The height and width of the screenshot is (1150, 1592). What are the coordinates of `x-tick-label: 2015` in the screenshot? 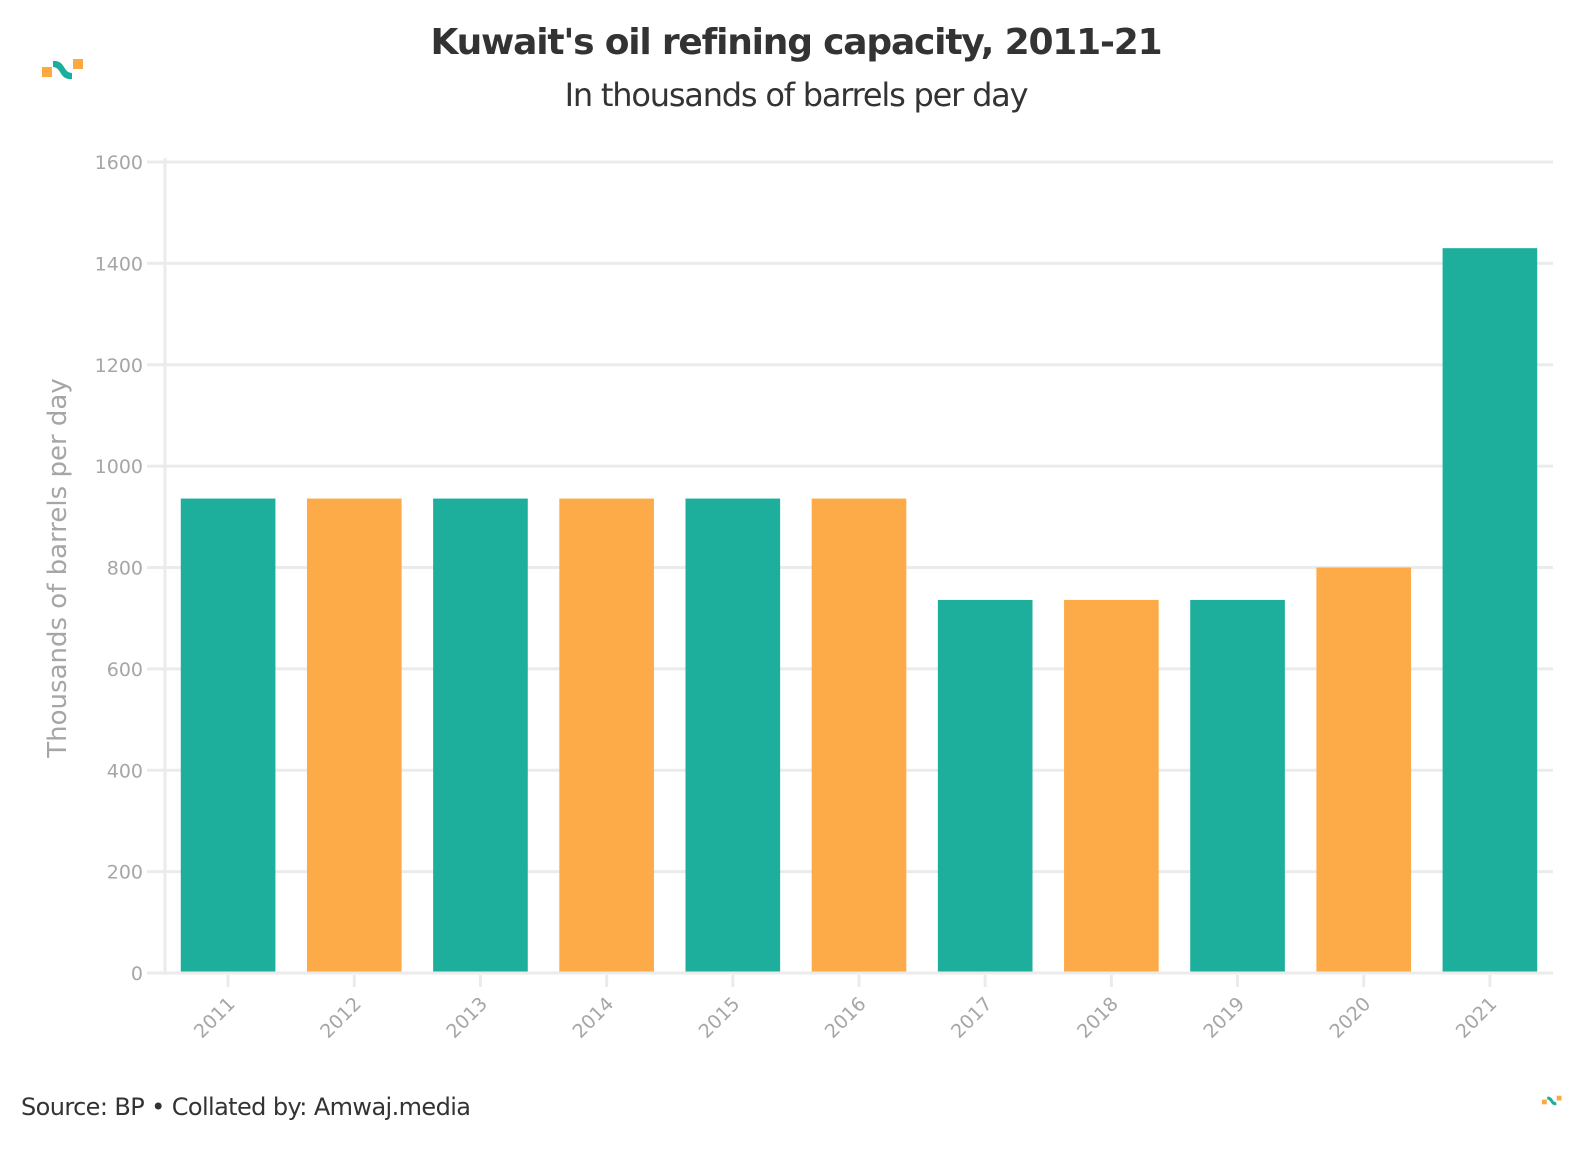 It's located at (720, 1018).